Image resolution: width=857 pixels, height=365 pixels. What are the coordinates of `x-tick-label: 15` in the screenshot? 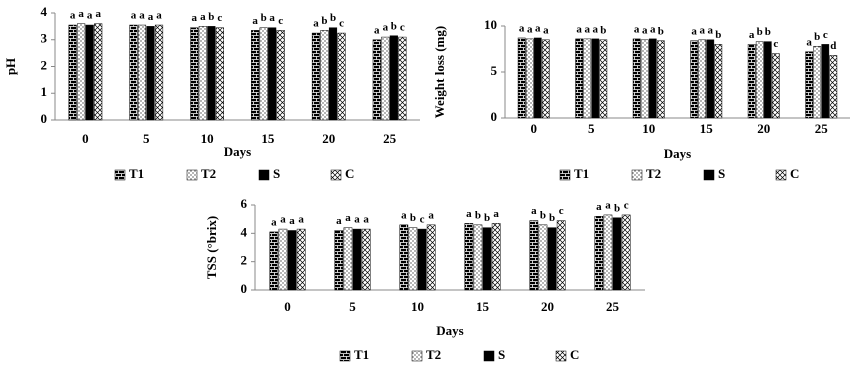 It's located at (483, 306).